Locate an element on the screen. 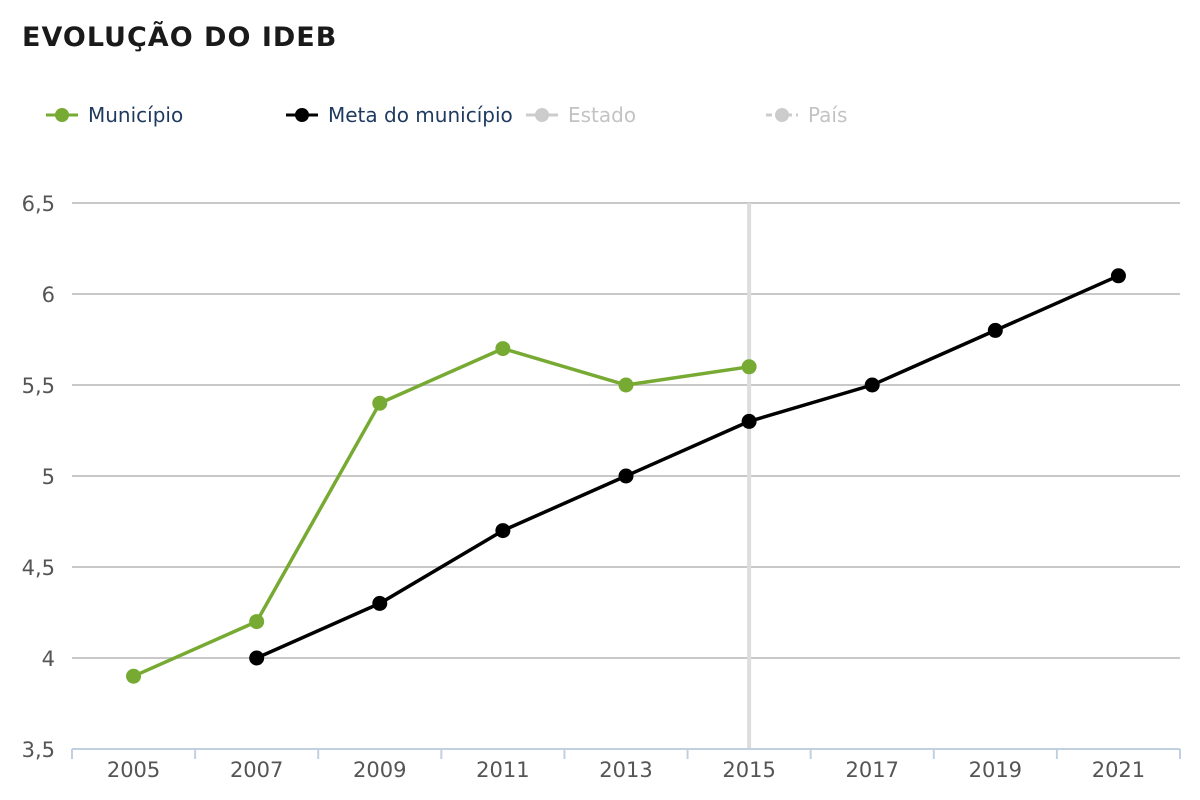 Image resolution: width=1200 pixels, height=800 pixels. legend-label-pais: País is located at coordinates (828, 115).